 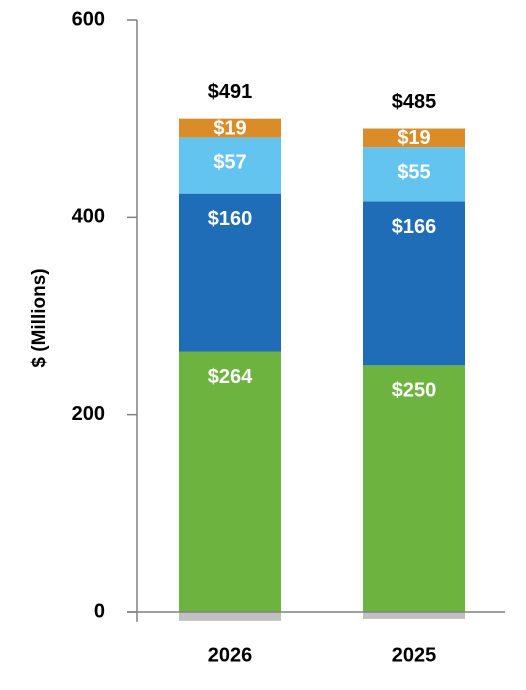 What do you see at coordinates (230, 655) in the screenshot?
I see `x-tick-label: 2026` at bounding box center [230, 655].